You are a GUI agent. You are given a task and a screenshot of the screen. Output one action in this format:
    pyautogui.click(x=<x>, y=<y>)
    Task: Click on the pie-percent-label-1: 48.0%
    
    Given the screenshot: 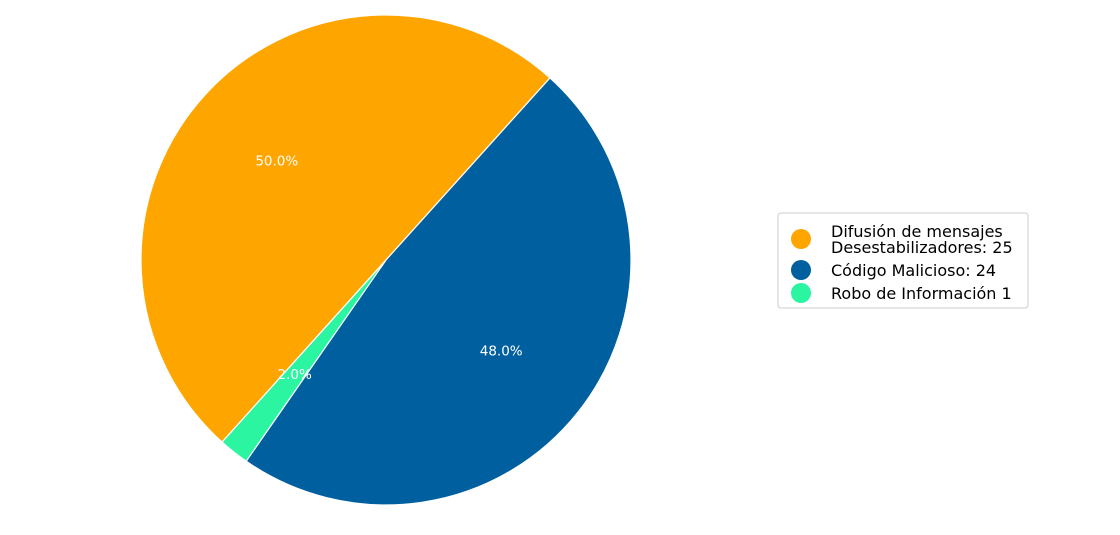 What is the action you would take?
    pyautogui.click(x=501, y=351)
    